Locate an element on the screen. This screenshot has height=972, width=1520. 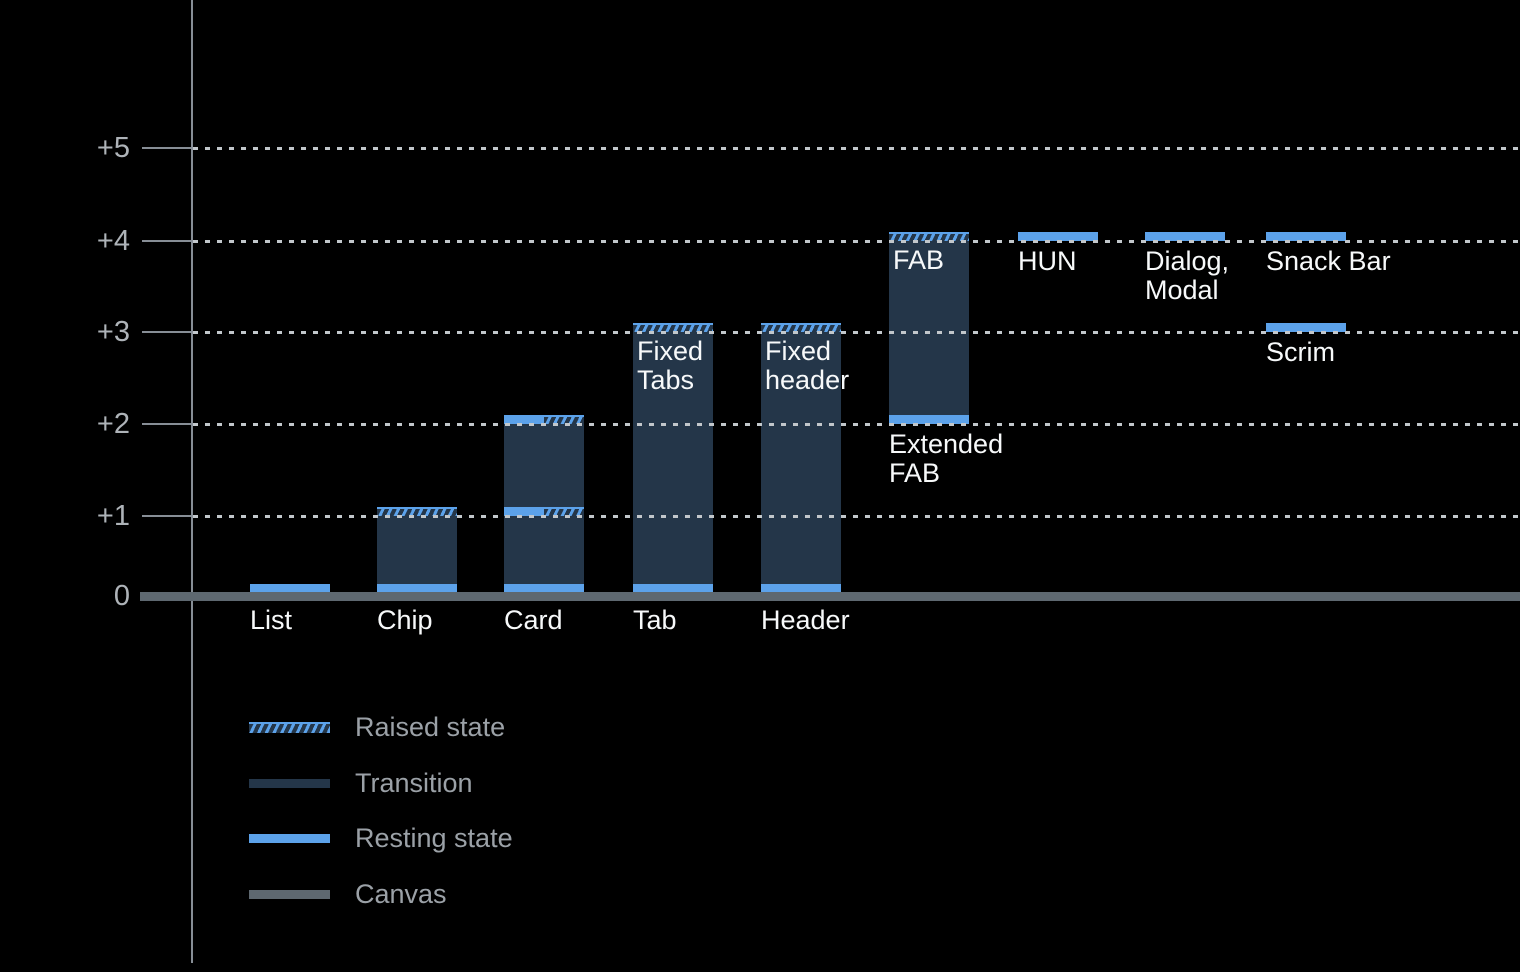
inner-label-line: FAB is located at coordinates (919, 260).